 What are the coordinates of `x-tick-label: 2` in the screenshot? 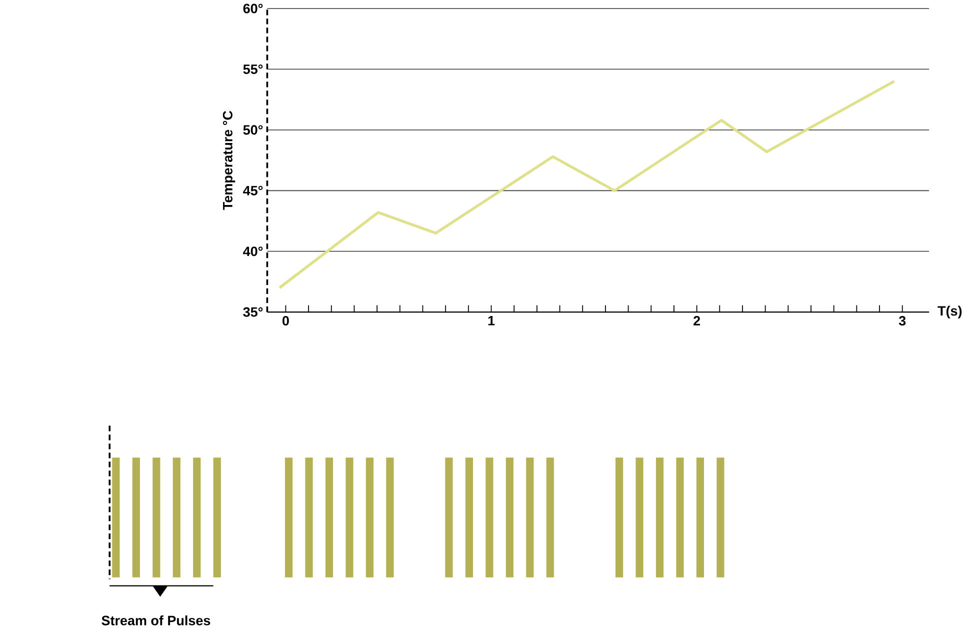 It's located at (697, 321).